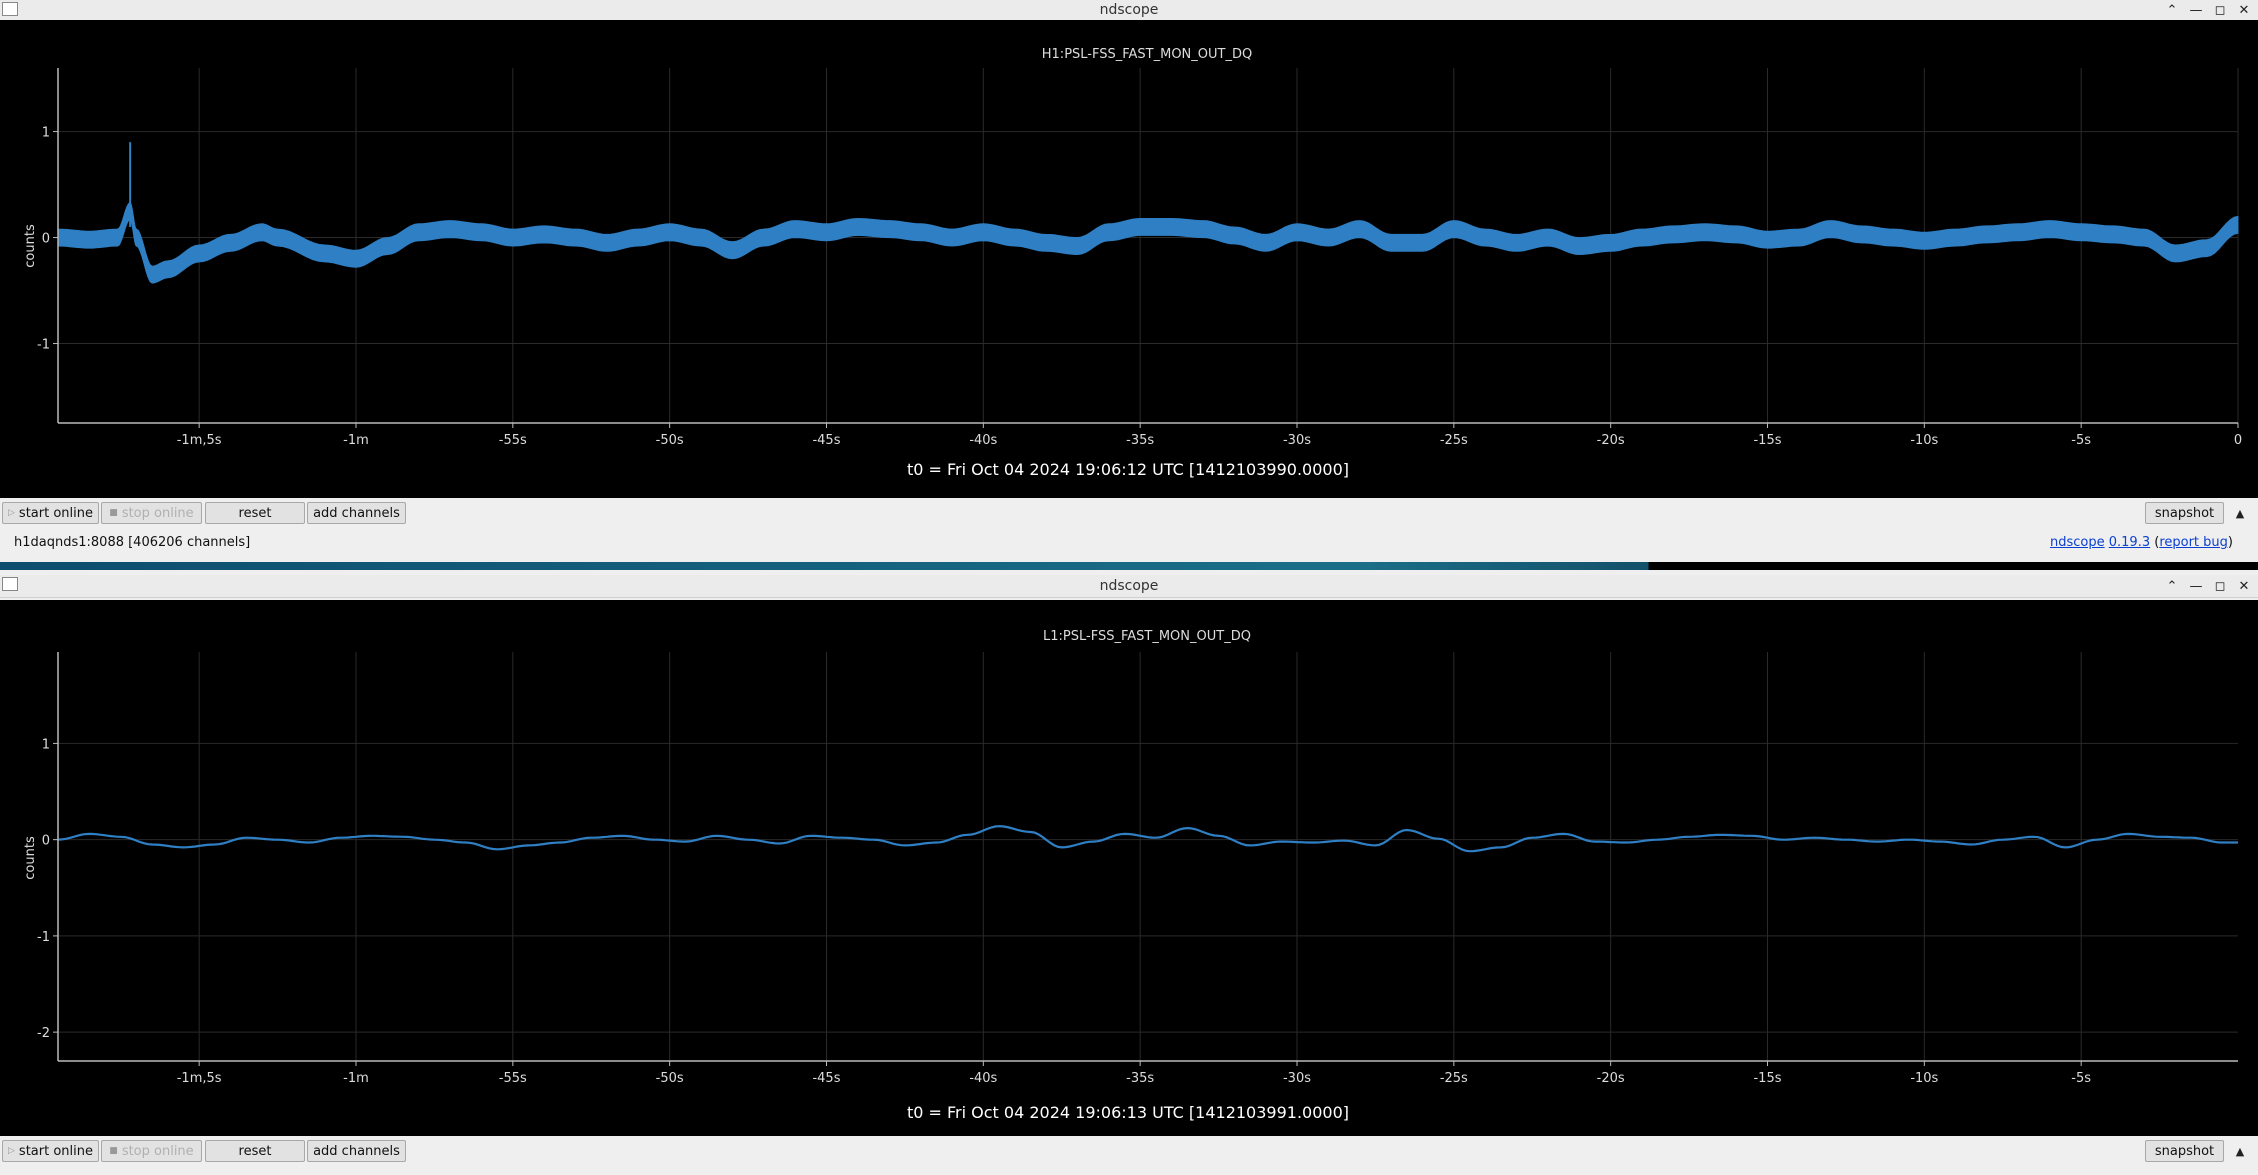 This screenshot has width=2258, height=1175. What do you see at coordinates (47, 889) in the screenshot?
I see `y-ticks: 1 0 -1 -2` at bounding box center [47, 889].